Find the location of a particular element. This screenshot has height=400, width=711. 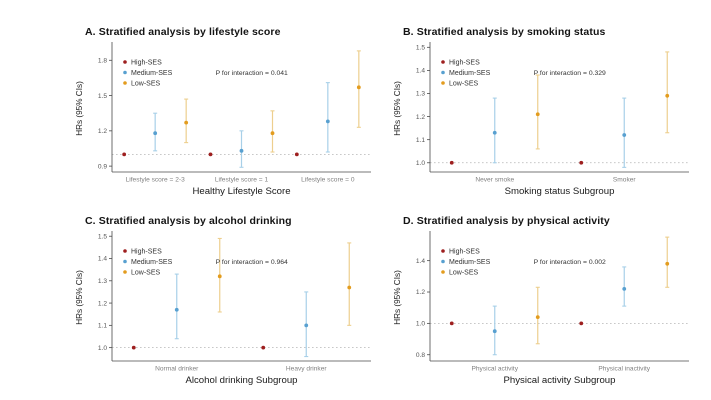

y-tick-label: 0.8 is located at coordinates (420, 355).